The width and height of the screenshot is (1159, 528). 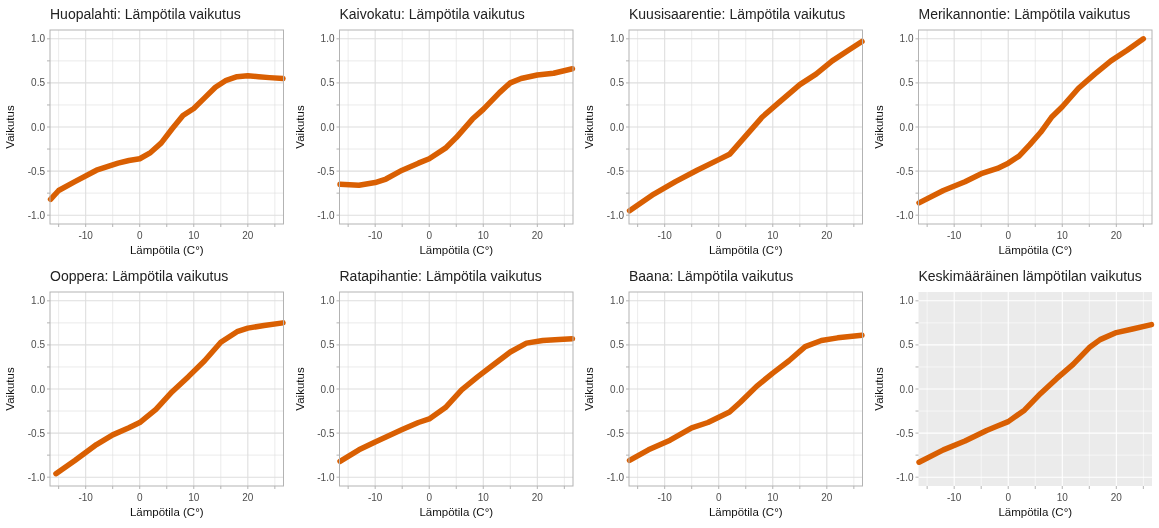 What do you see at coordinates (1030, 276) in the screenshot?
I see `chart-title: Keskimääräinen lämpötilan vaikutus` at bounding box center [1030, 276].